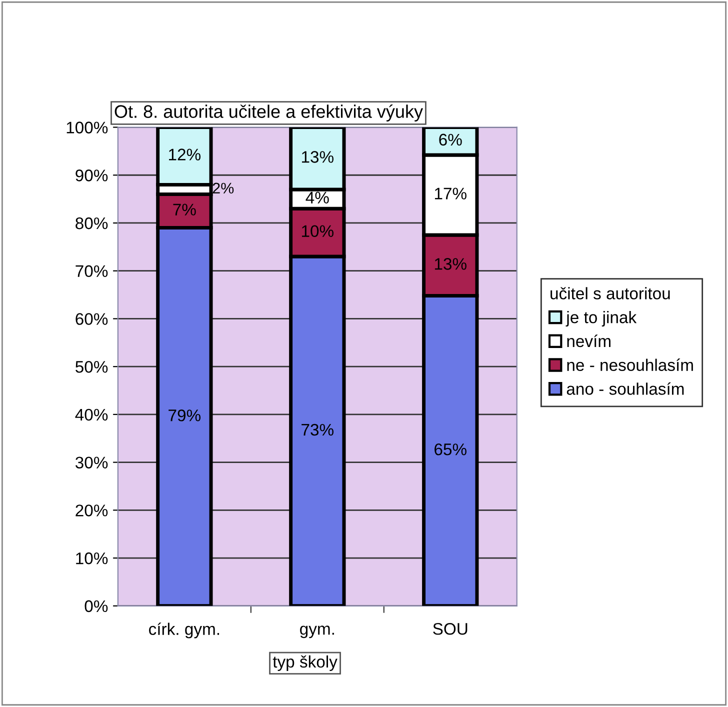 The height and width of the screenshot is (707, 728). Describe the element at coordinates (91, 462) in the screenshot. I see `y-tick-label: 30%` at that location.